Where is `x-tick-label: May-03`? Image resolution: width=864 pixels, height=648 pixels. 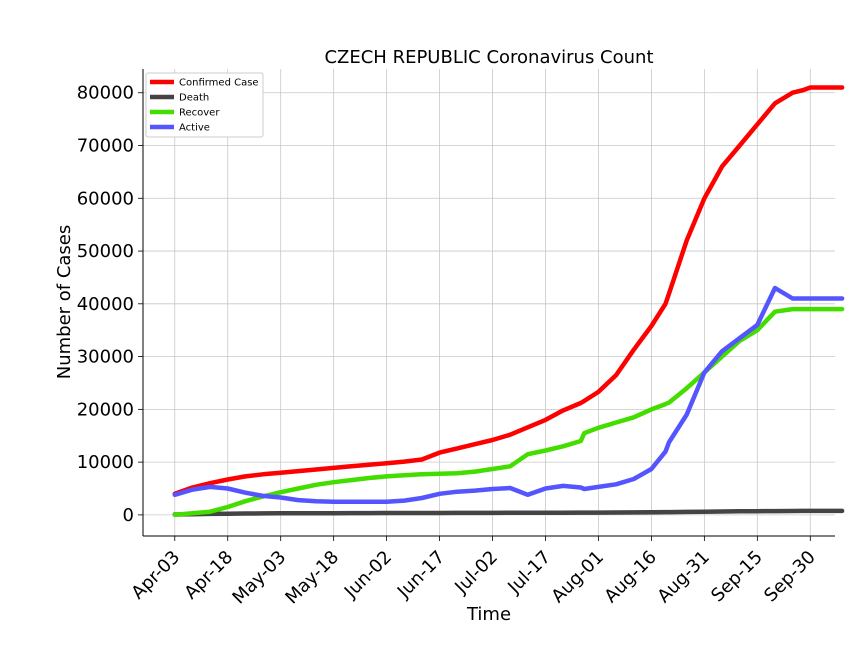
x-tick-label: May-03 is located at coordinates (260, 578).